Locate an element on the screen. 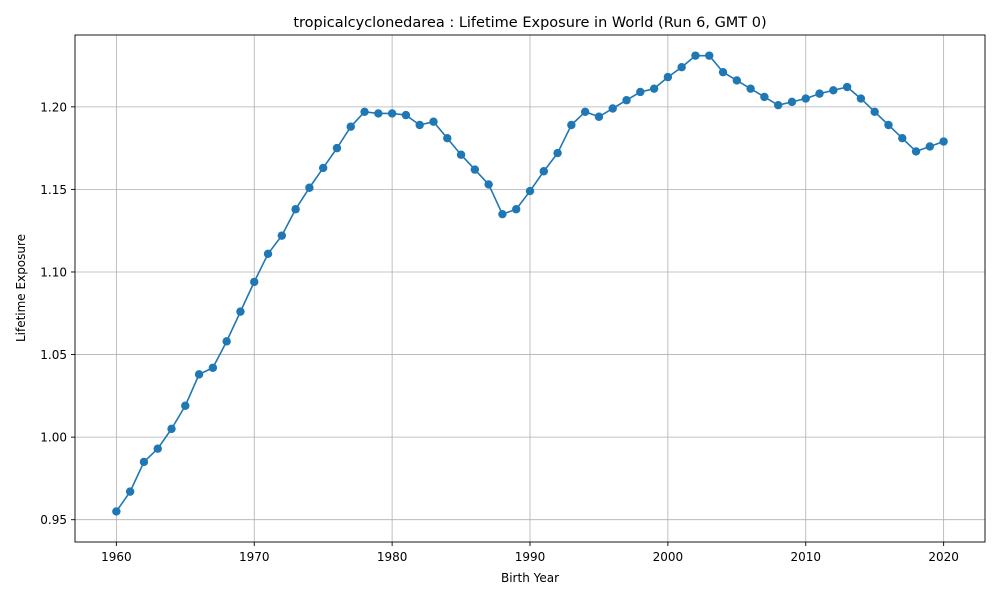 Image resolution: width=1000 pixels, height=600 pixels. x-tick-label: 2010 is located at coordinates (805, 557).